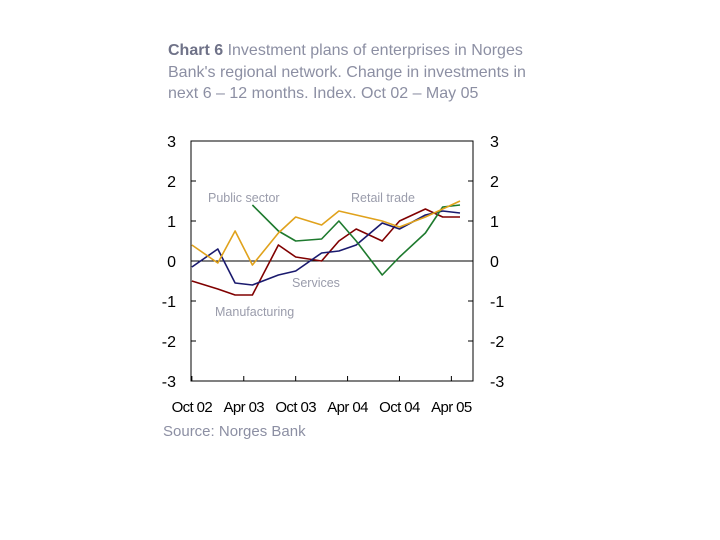 This screenshot has height=540, width=720. What do you see at coordinates (244, 198) in the screenshot?
I see `series-label-public-sector: Public sector` at bounding box center [244, 198].